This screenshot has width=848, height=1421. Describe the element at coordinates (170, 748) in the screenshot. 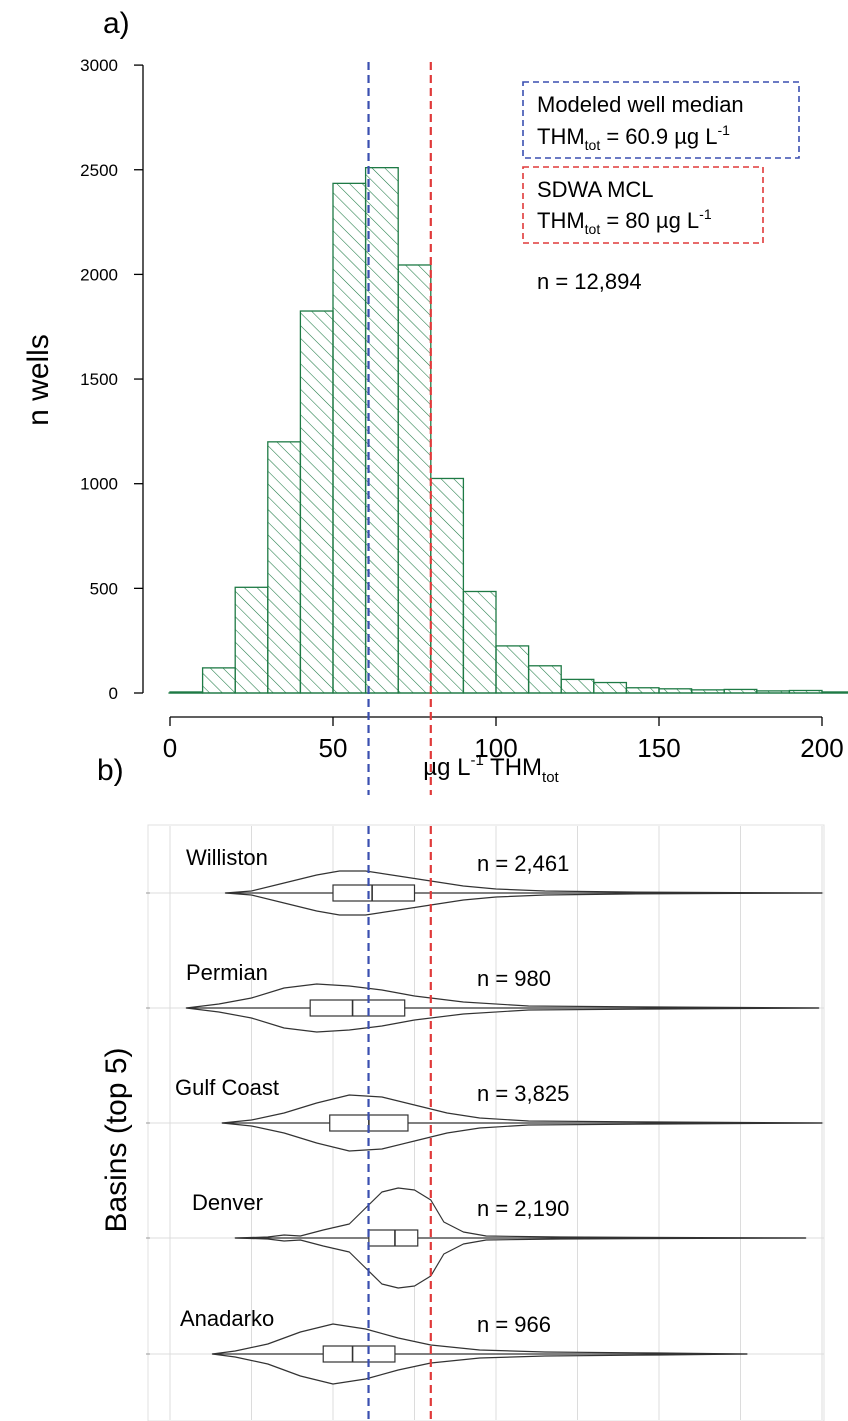

I see `x-tick-label: 0` at that location.